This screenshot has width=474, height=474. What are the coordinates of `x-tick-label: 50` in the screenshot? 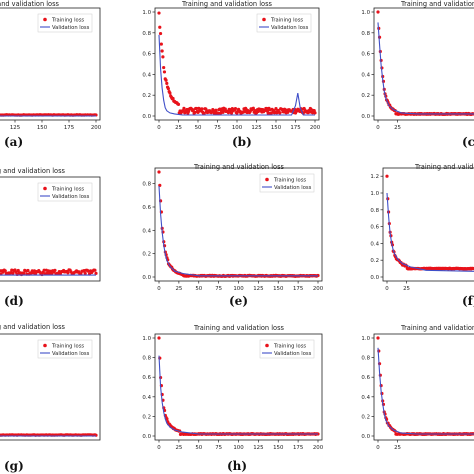 It's located at (198, 448).